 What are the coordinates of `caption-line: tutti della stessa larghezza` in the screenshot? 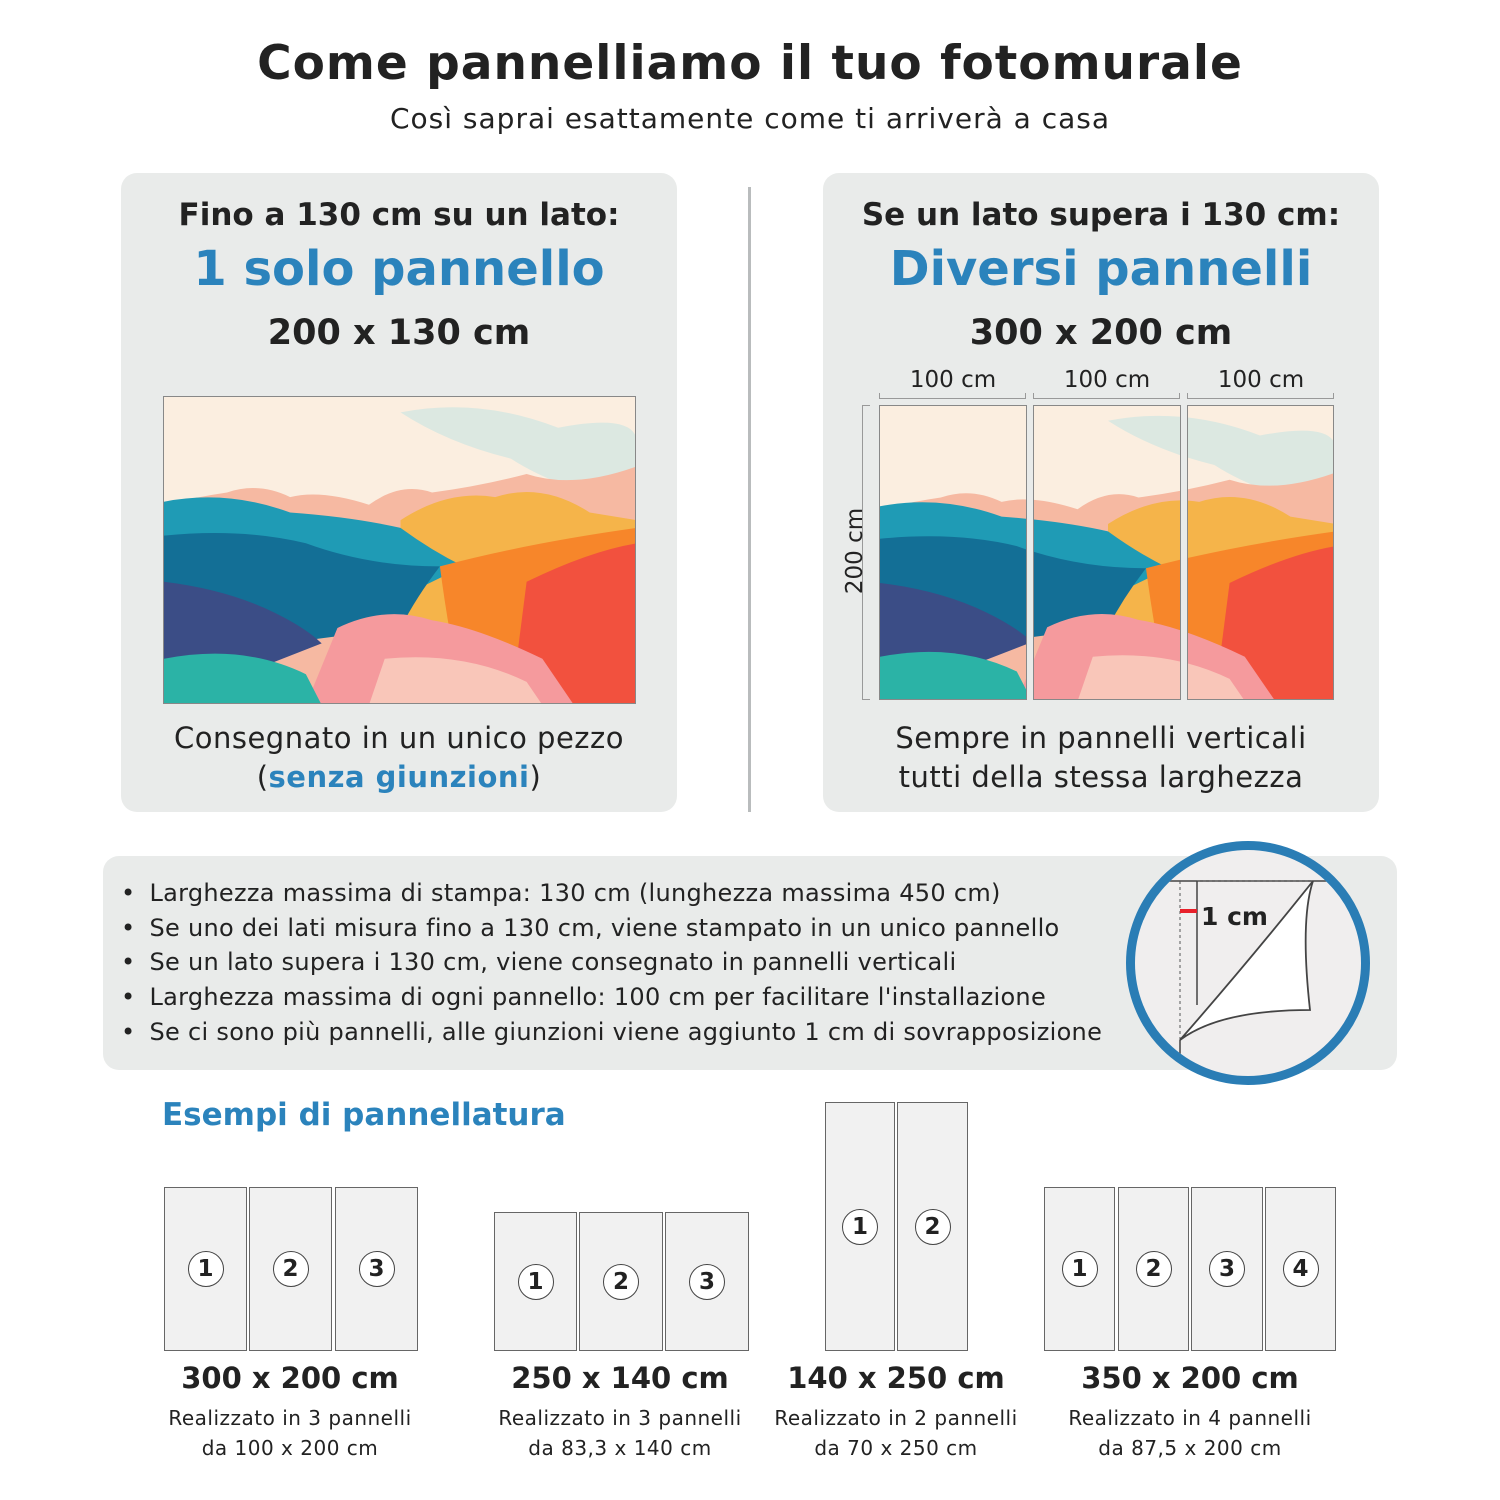 It's located at (1101, 777).